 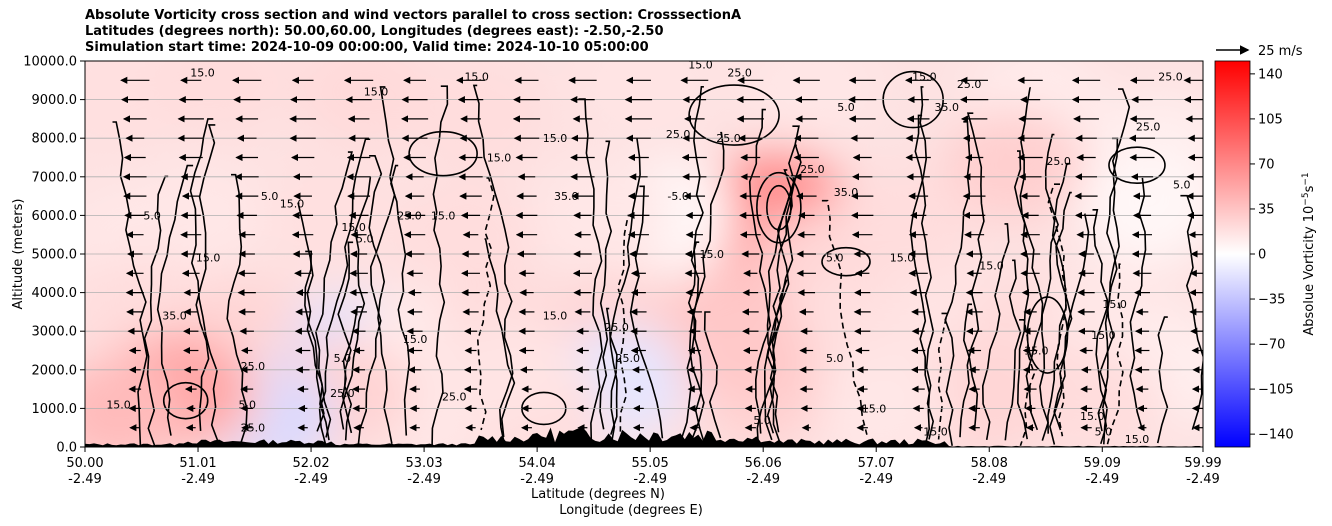 I want to click on contour-label-28: 15.0, so click(x=292, y=204).